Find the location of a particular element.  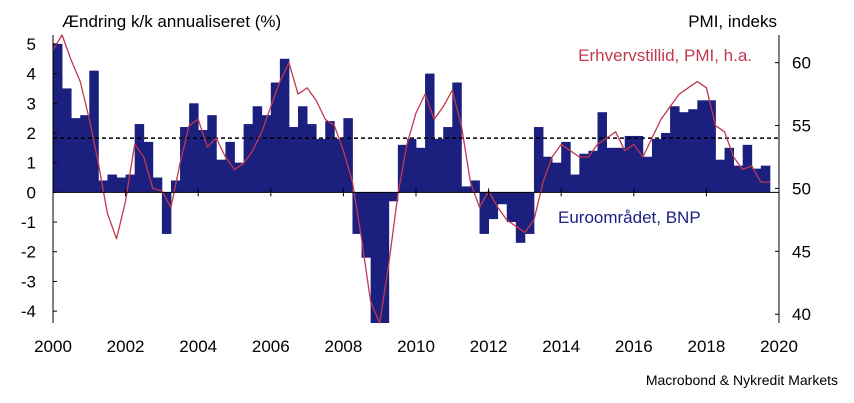

left-tick-label: -2 is located at coordinates (28, 252).